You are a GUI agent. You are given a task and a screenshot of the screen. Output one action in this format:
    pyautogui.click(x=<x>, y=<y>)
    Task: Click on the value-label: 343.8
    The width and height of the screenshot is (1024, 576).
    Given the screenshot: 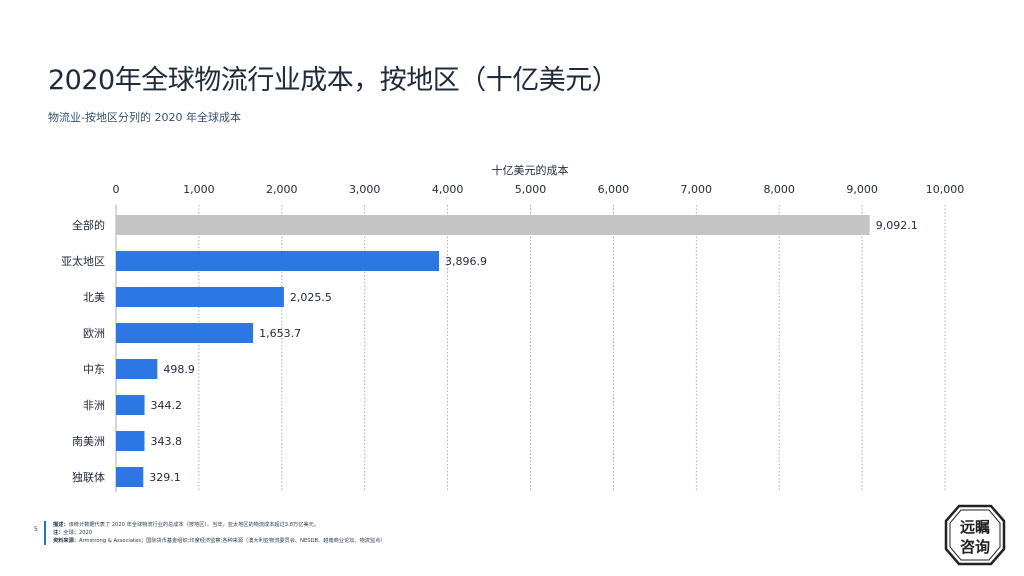 What is the action you would take?
    pyautogui.click(x=167, y=441)
    